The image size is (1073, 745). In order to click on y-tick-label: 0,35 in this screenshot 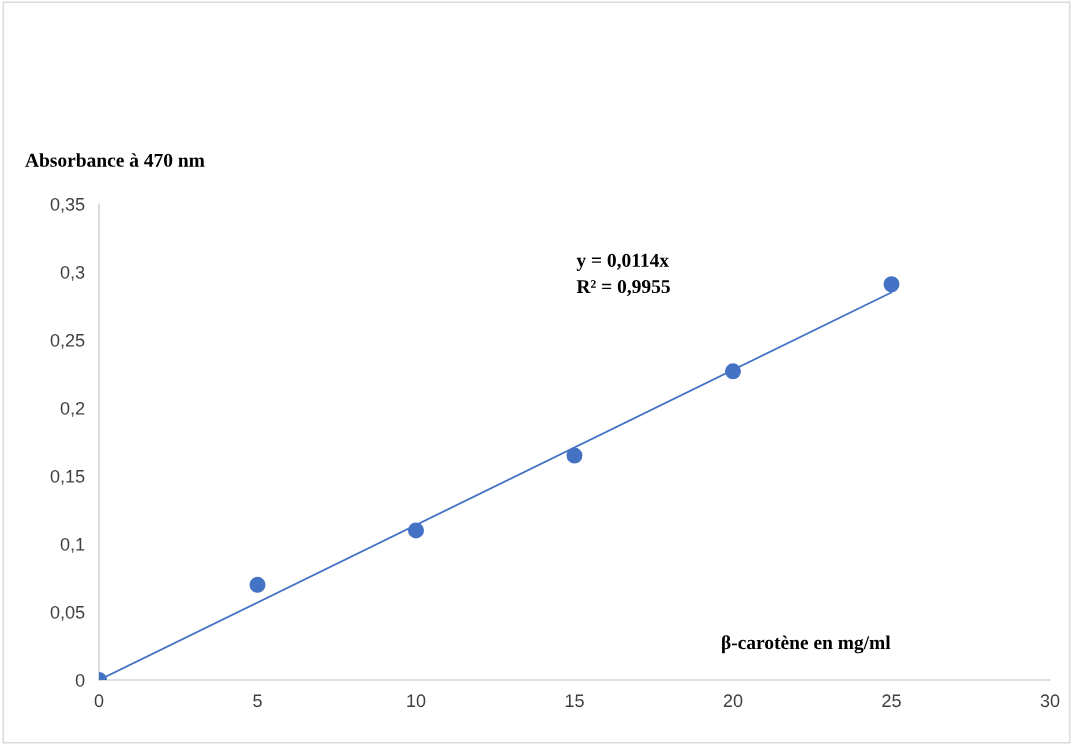, I will do `click(67, 205)`.